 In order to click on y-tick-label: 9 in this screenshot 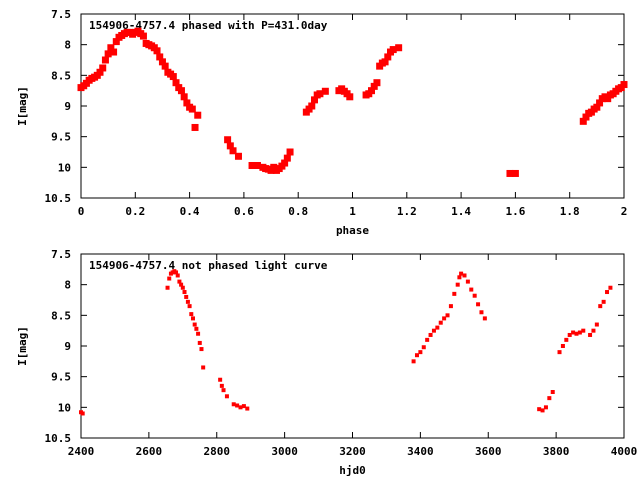, I will do `click(67, 346)`.